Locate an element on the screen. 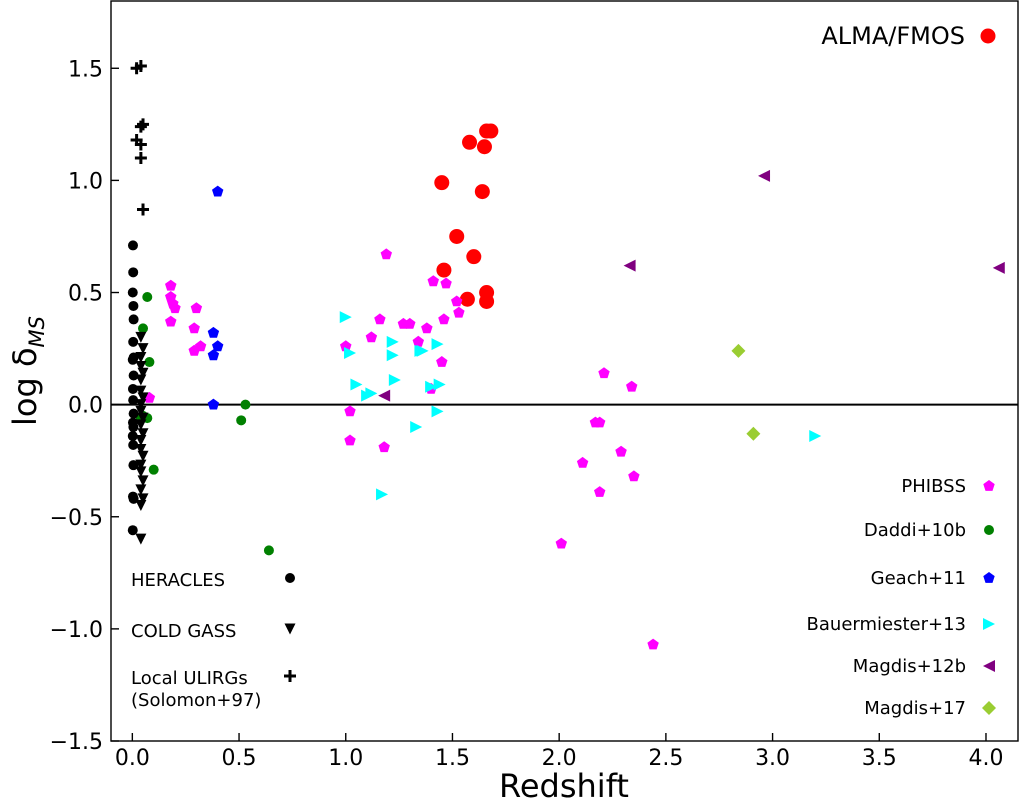  y-tick-label: −1.5 is located at coordinates (76, 742).